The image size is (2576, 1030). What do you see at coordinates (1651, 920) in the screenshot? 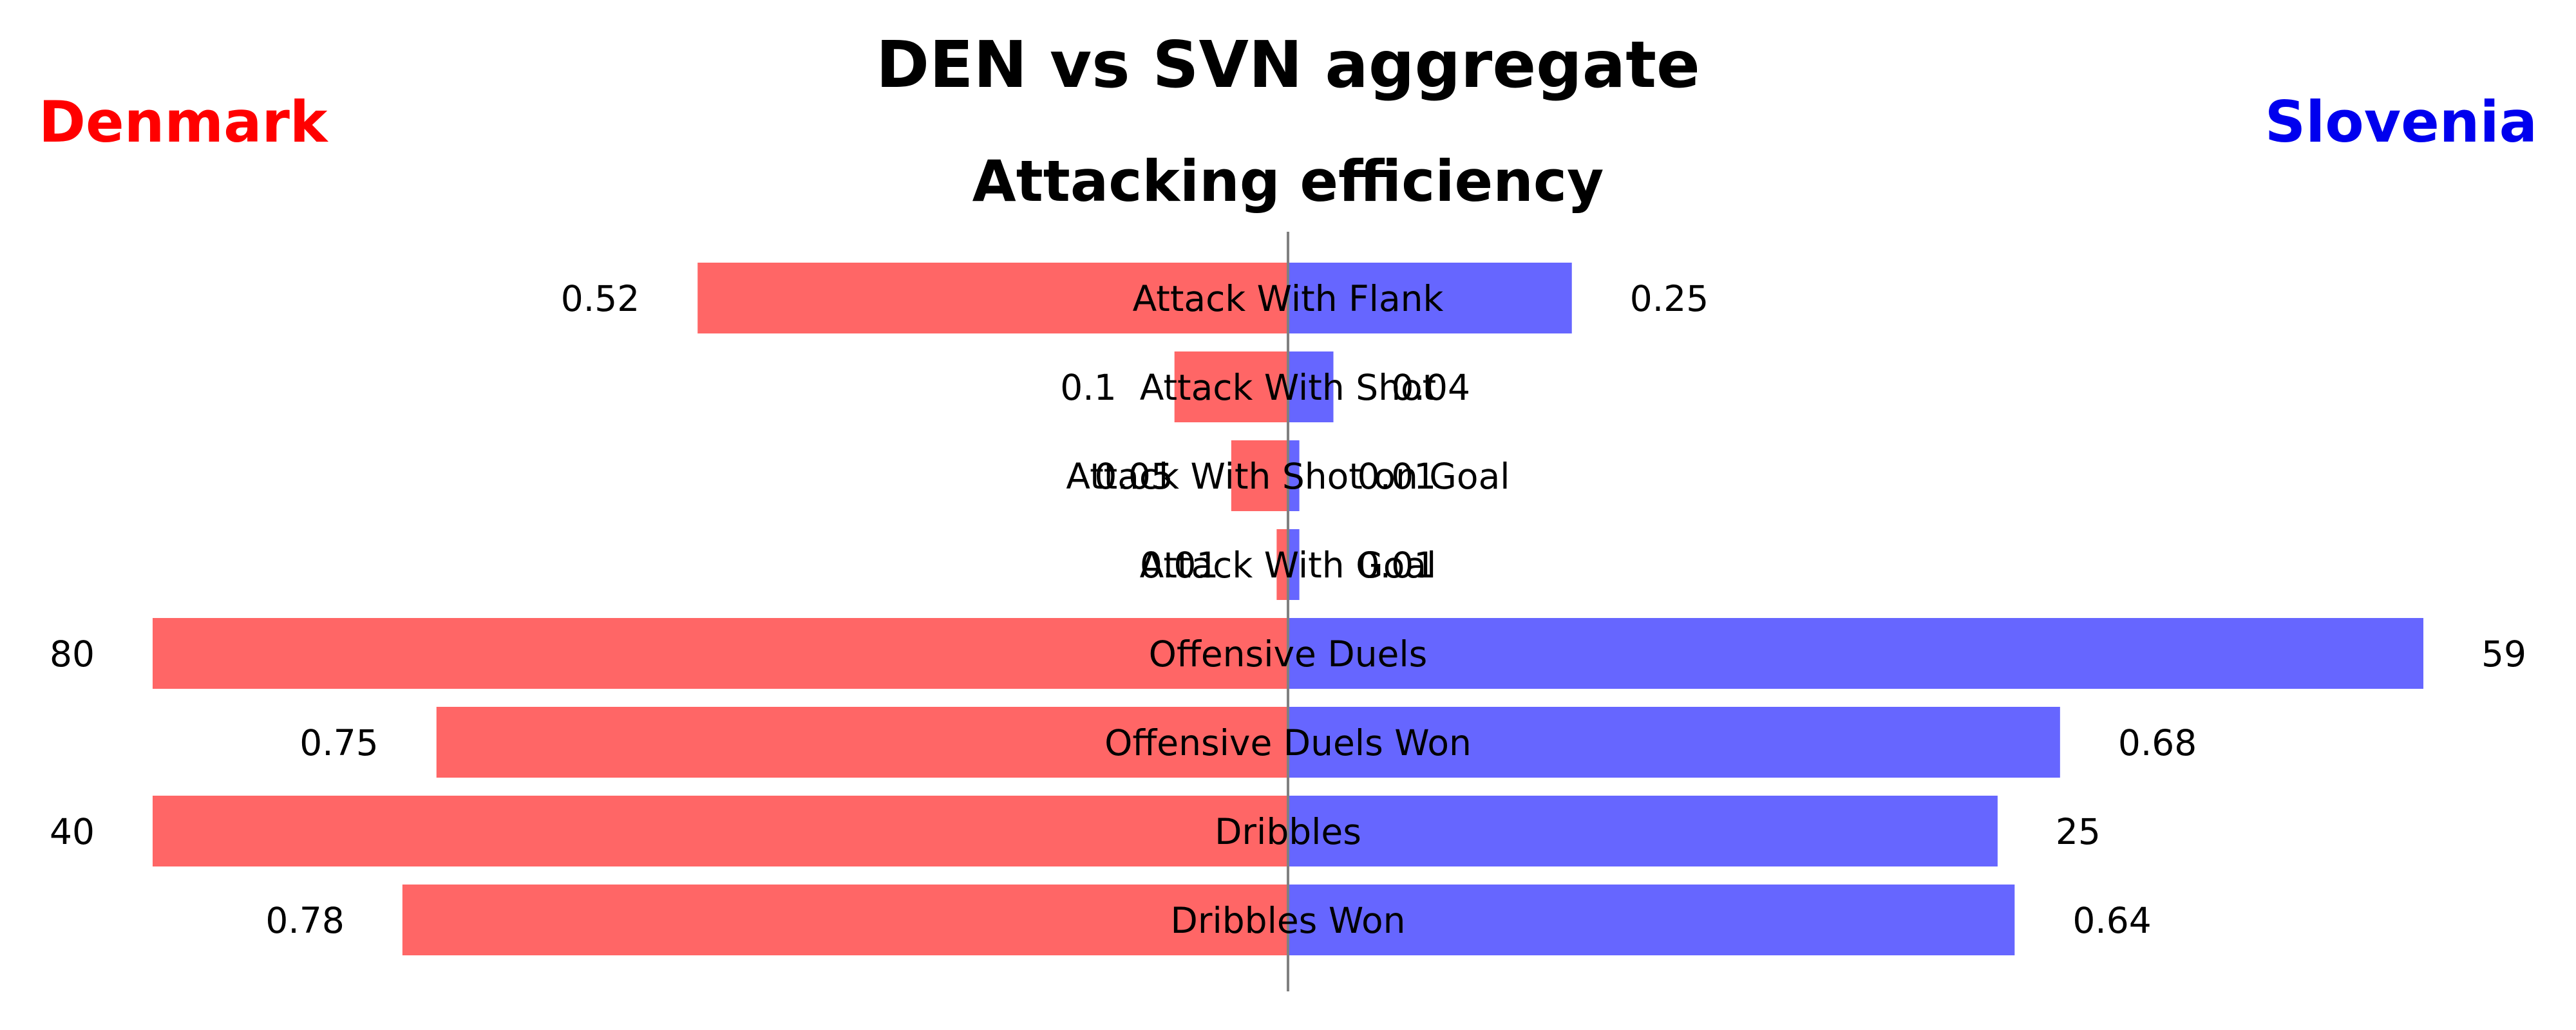
I see `bar-slovenia-dribbles-won` at bounding box center [1651, 920].